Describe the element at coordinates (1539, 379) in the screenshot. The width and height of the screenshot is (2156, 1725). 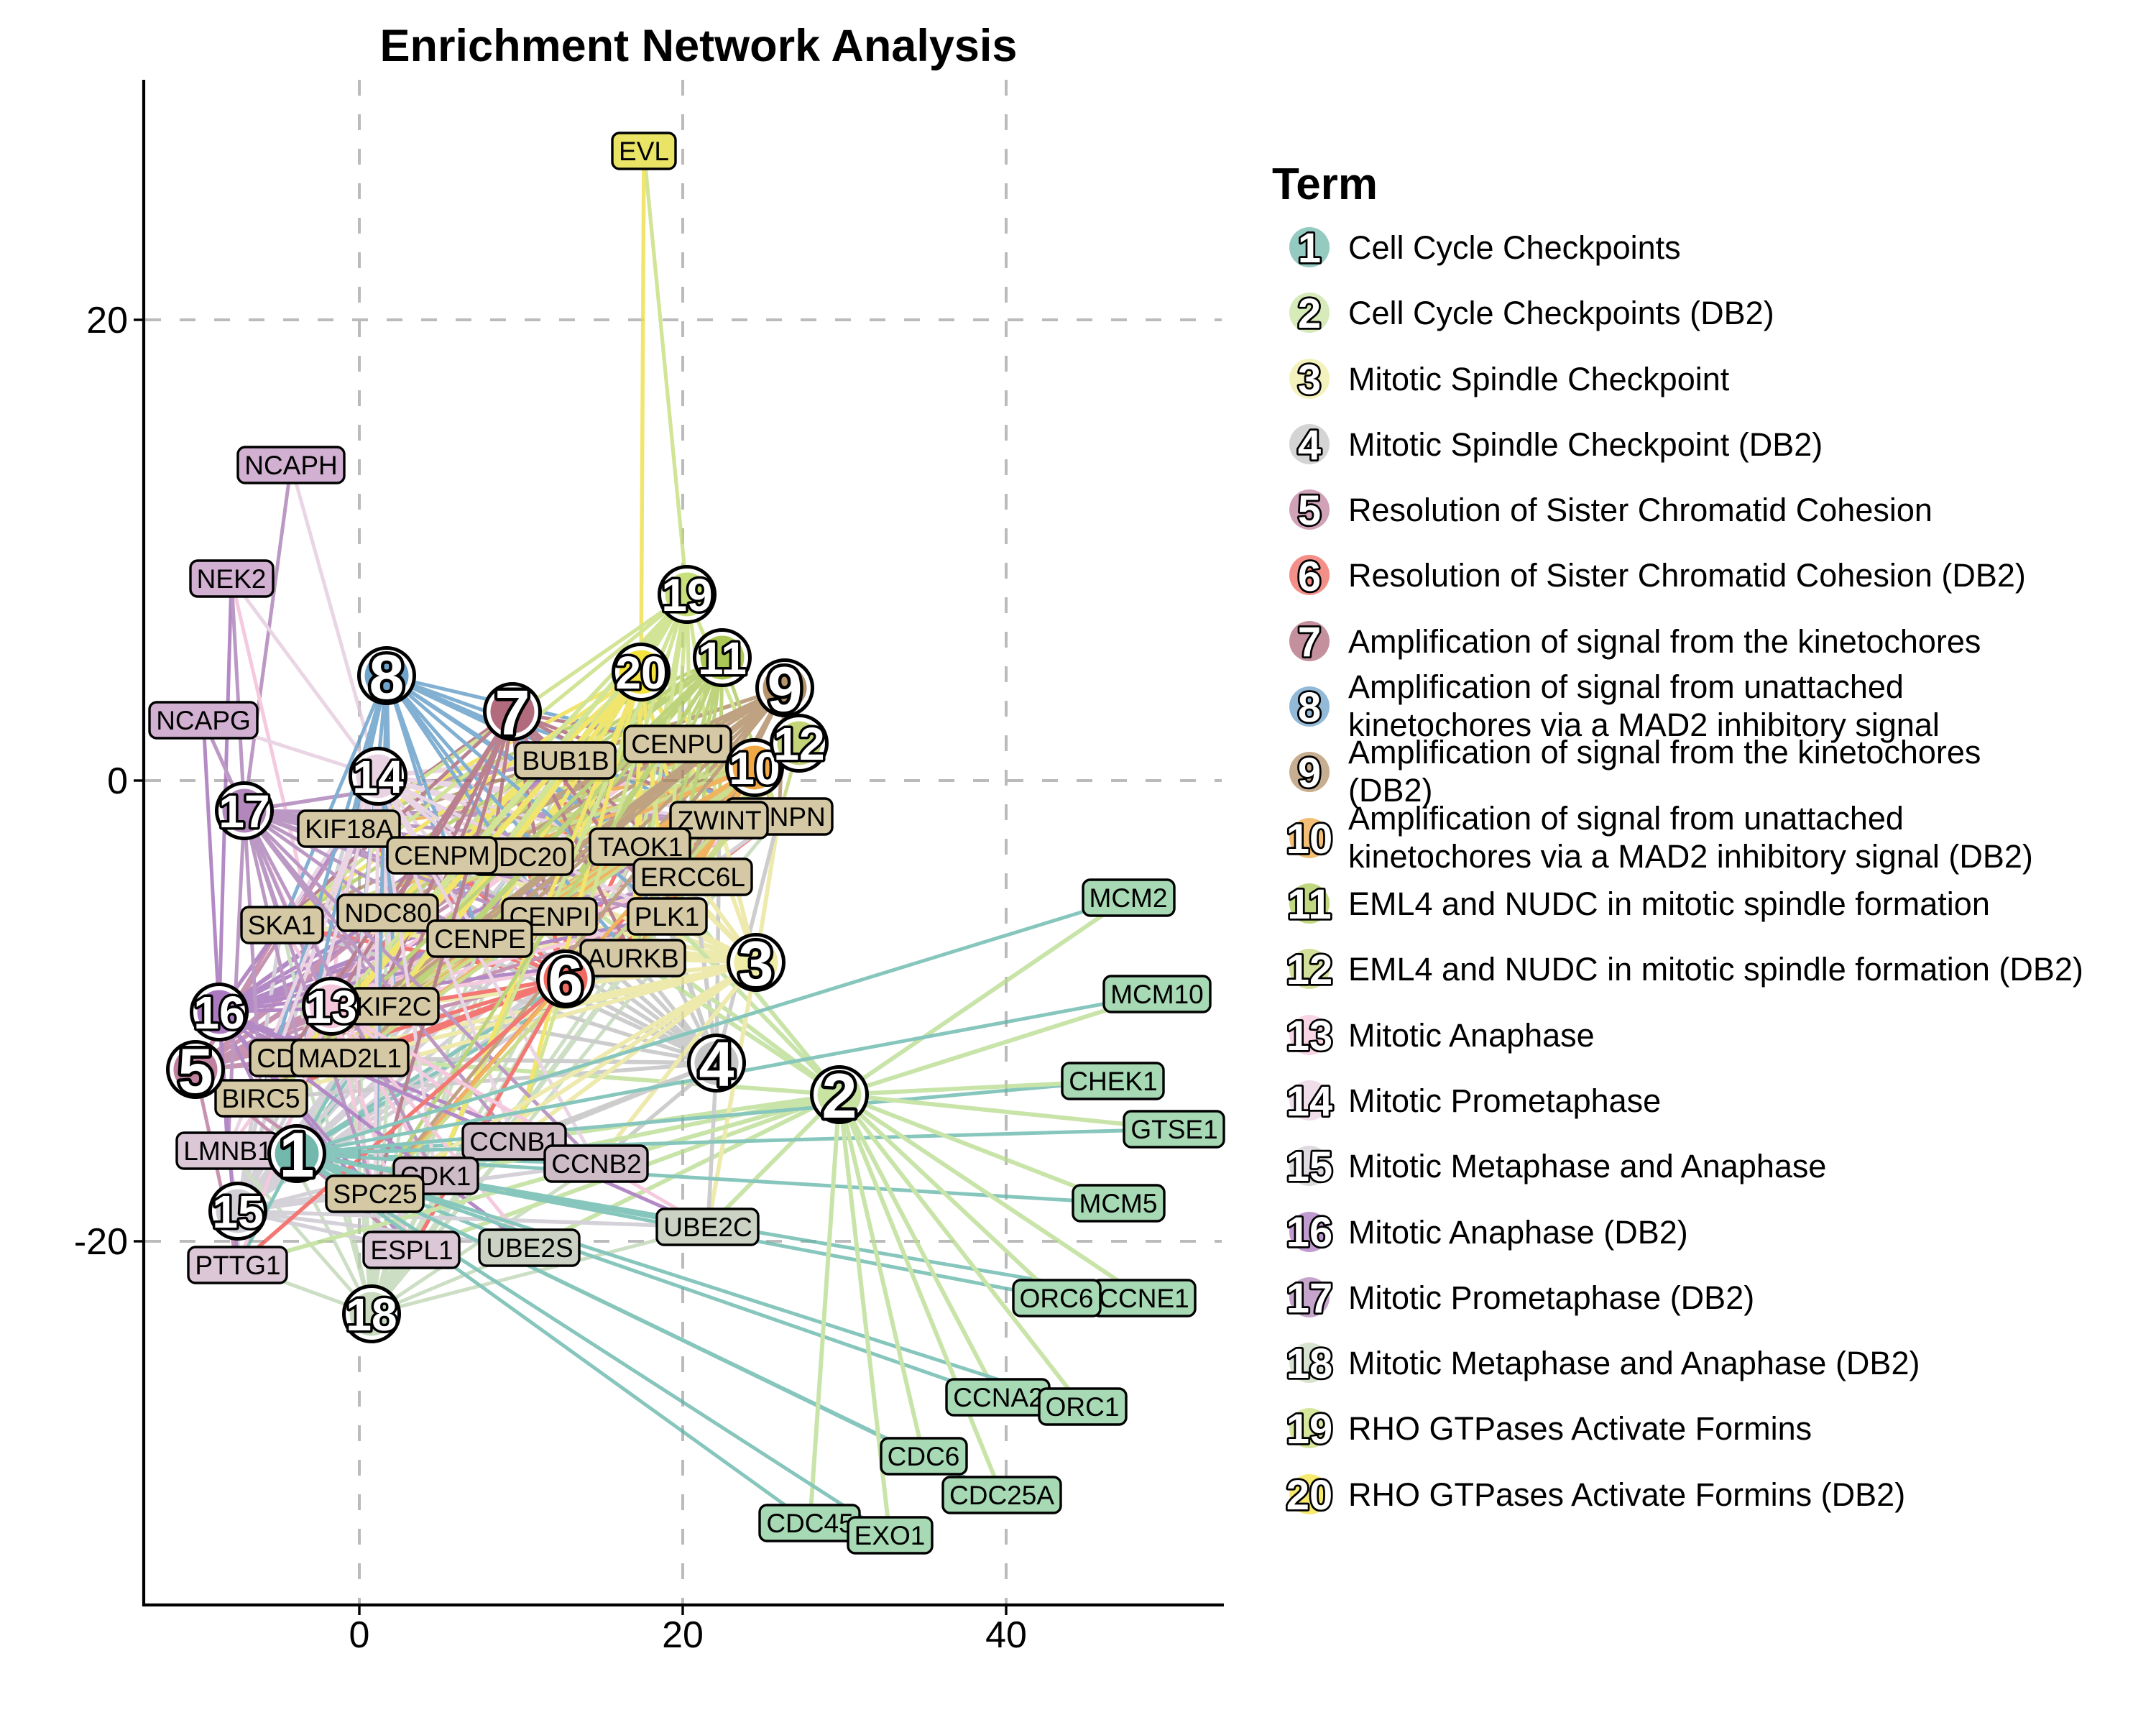
I see `svg-text: Mitotic Spindle Checkpoint` at that location.